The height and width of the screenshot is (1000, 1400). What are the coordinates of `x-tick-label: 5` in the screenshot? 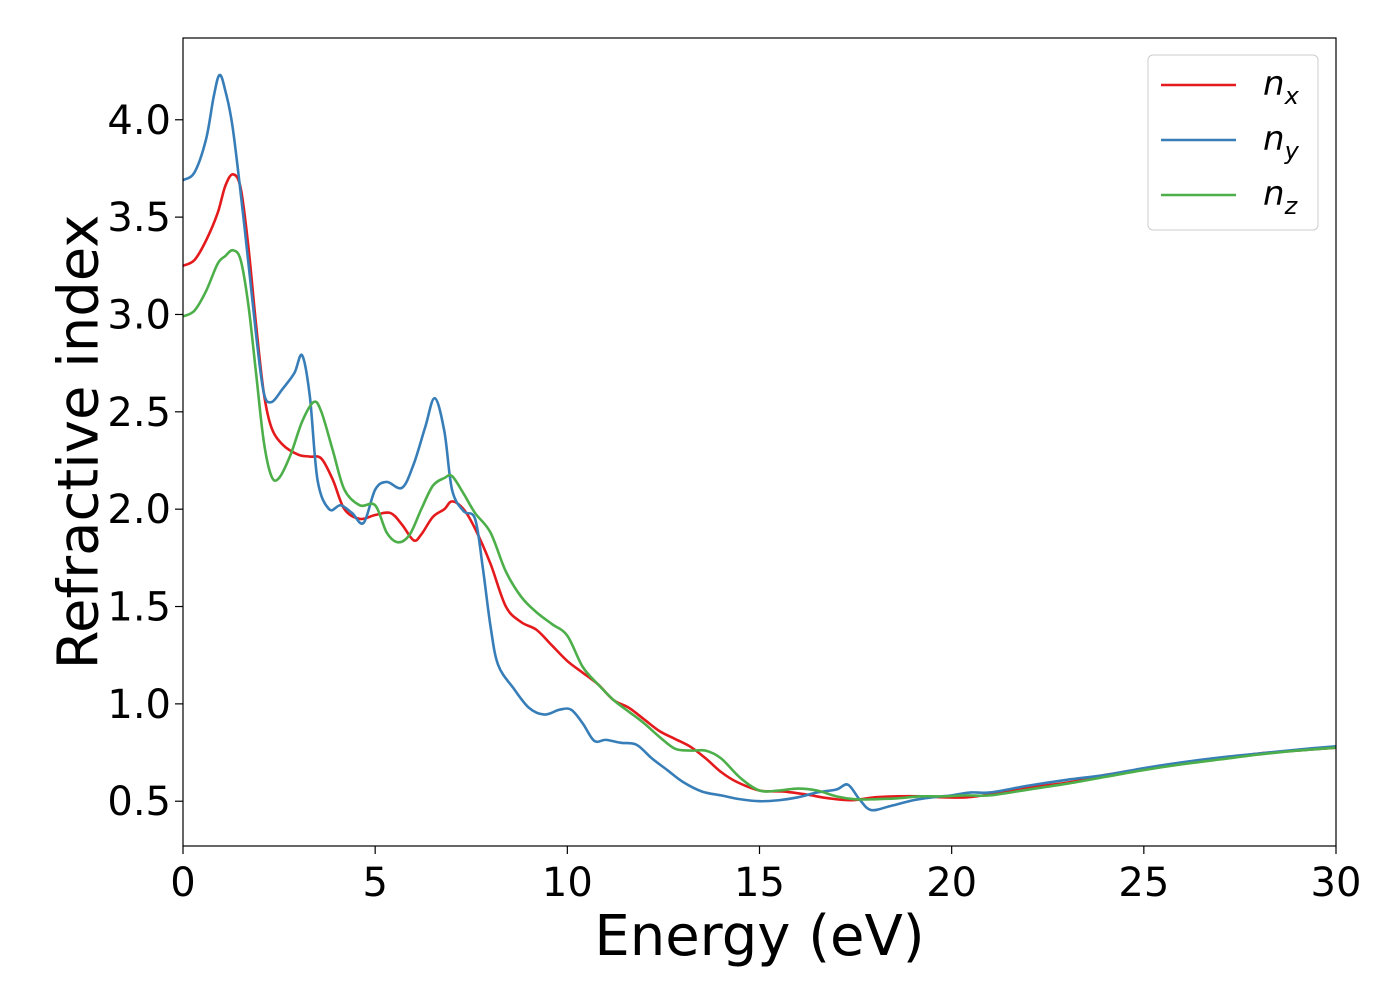 It's located at (374, 883).